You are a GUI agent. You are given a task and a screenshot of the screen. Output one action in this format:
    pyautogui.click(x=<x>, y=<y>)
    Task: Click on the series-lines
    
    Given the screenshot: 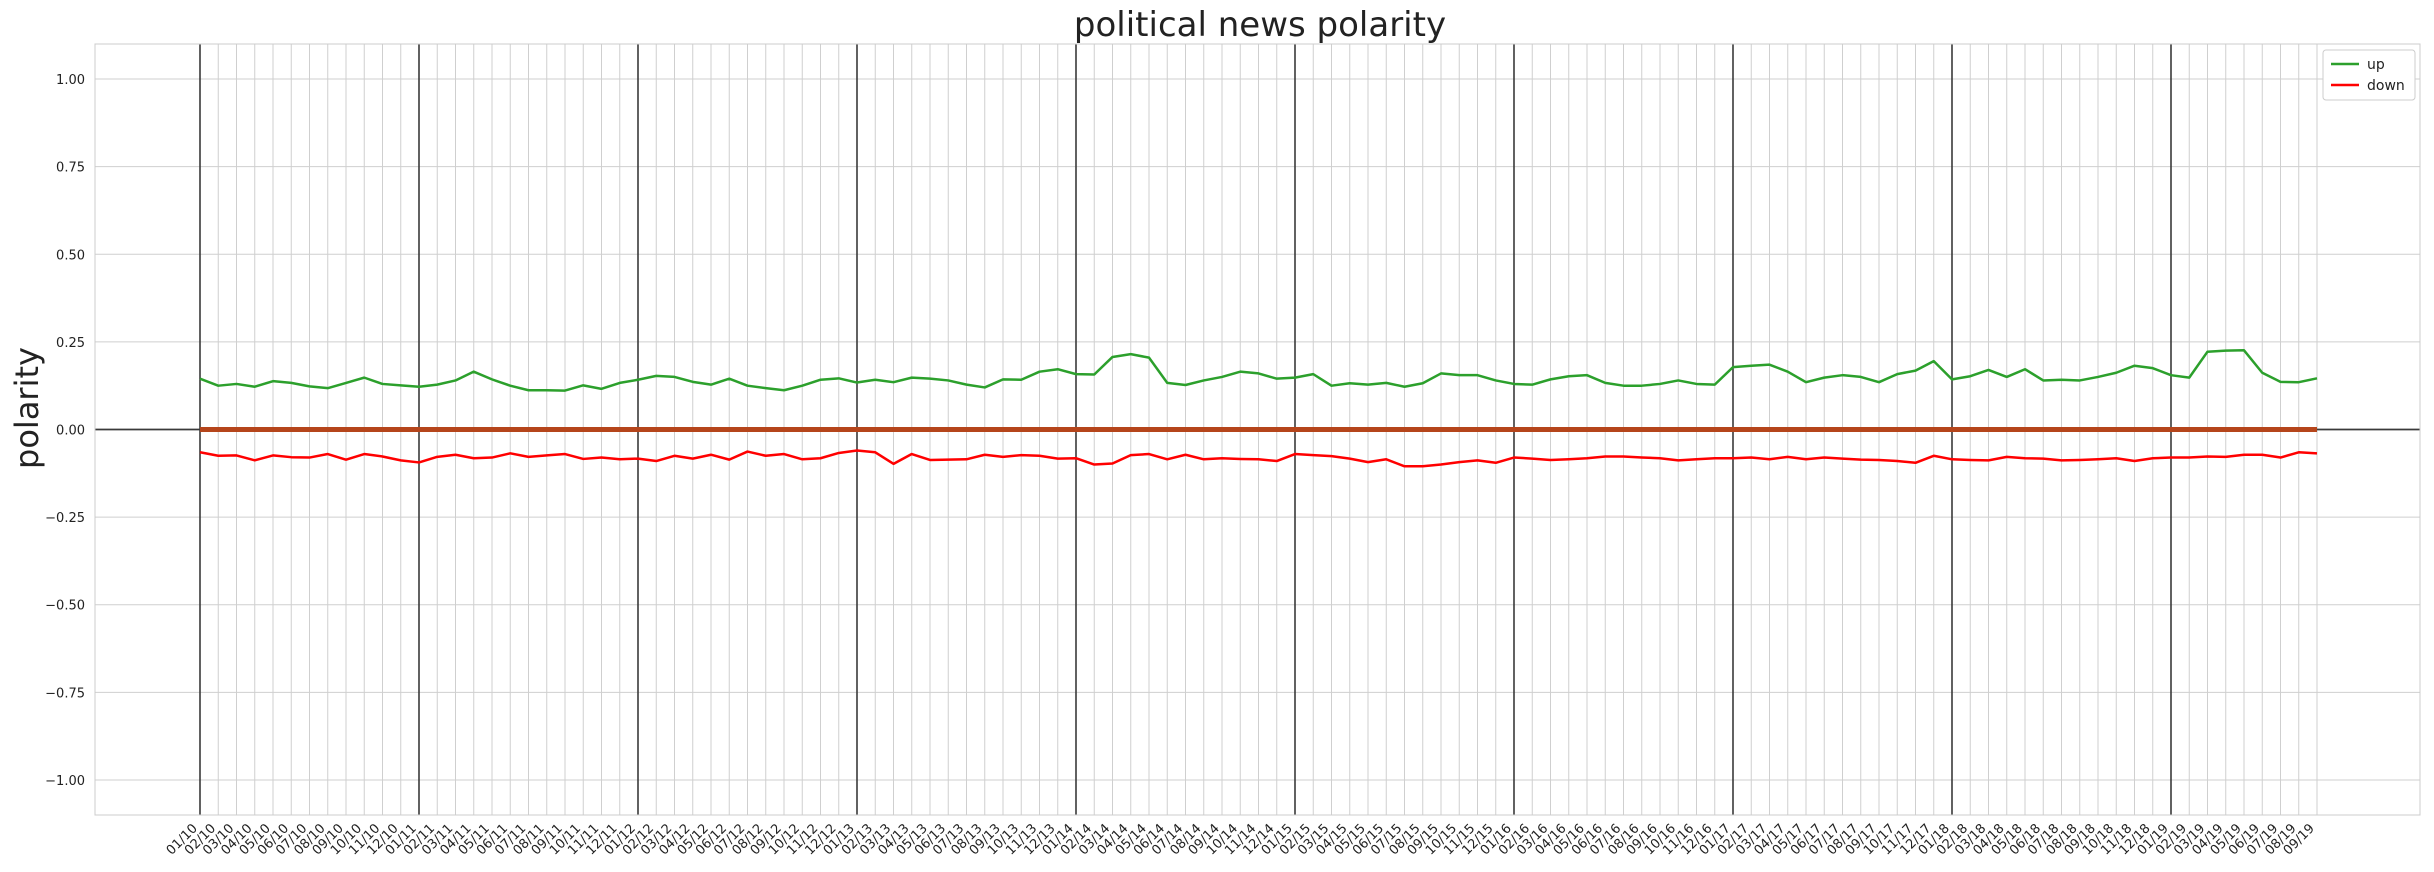 What is the action you would take?
    pyautogui.click(x=1258, y=408)
    